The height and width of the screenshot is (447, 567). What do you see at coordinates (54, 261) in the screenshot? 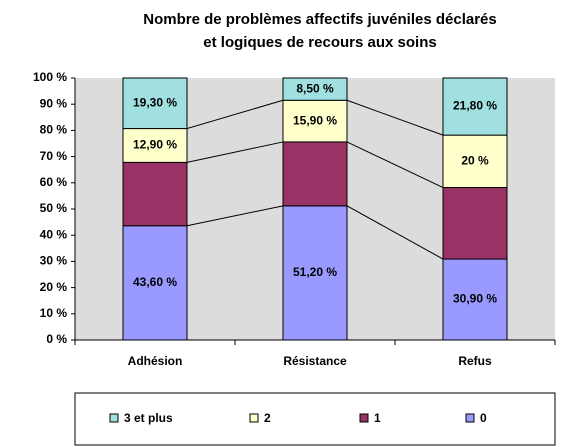
I see `y-tick-label: 30 %` at bounding box center [54, 261].